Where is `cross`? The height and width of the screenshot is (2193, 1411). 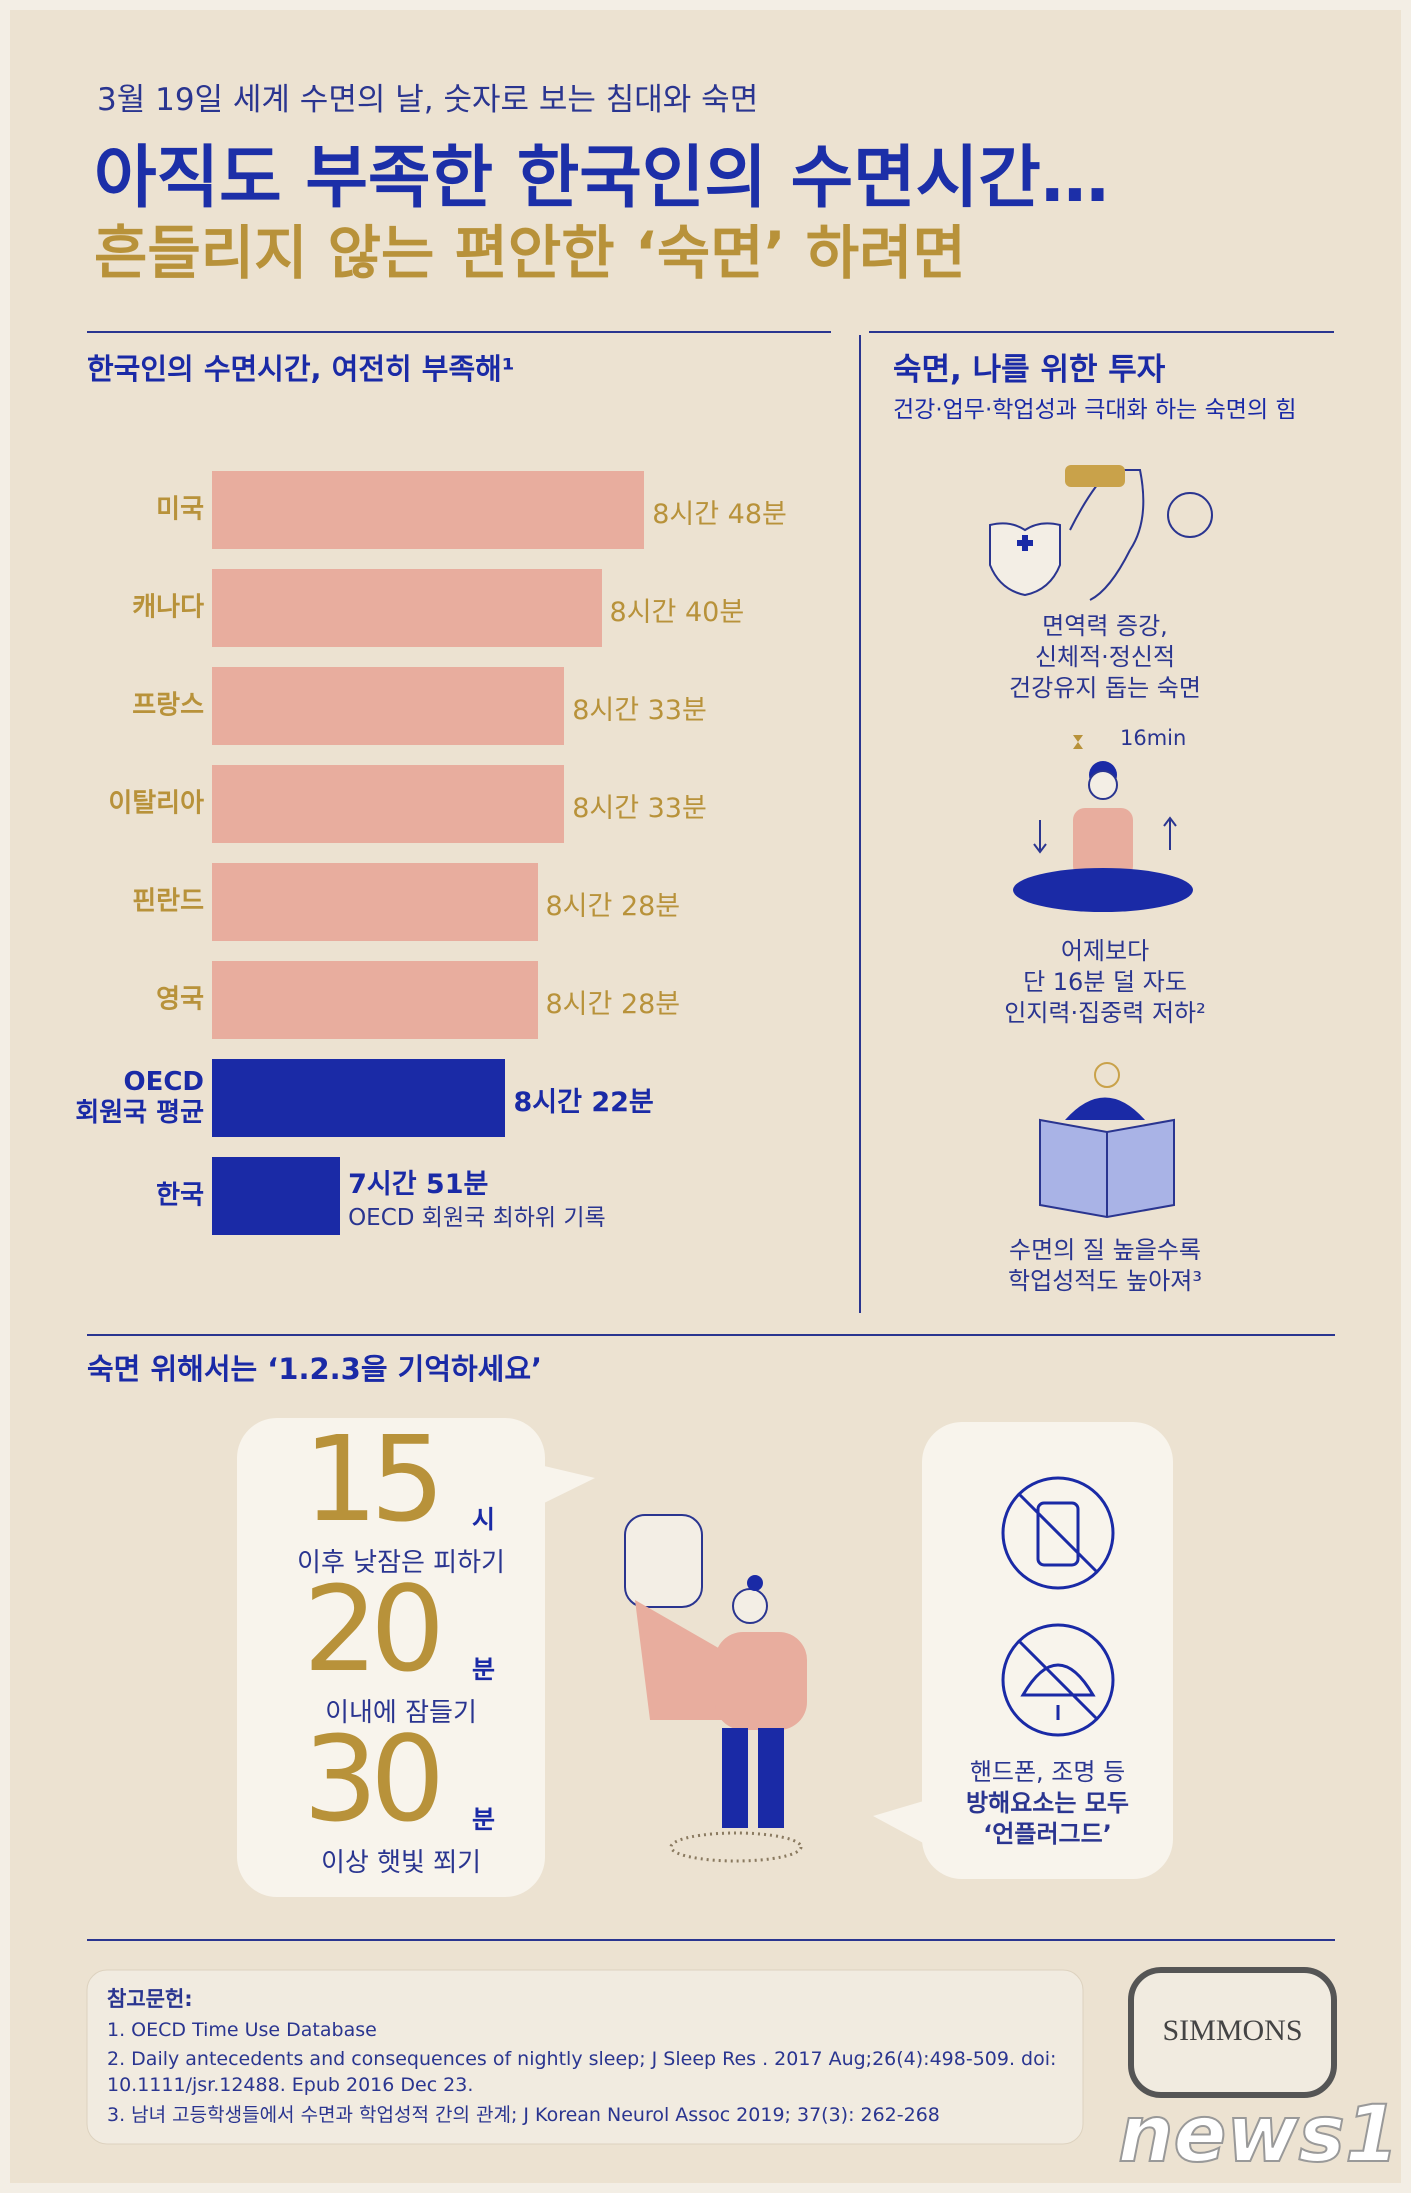
cross is located at coordinates (1025, 543).